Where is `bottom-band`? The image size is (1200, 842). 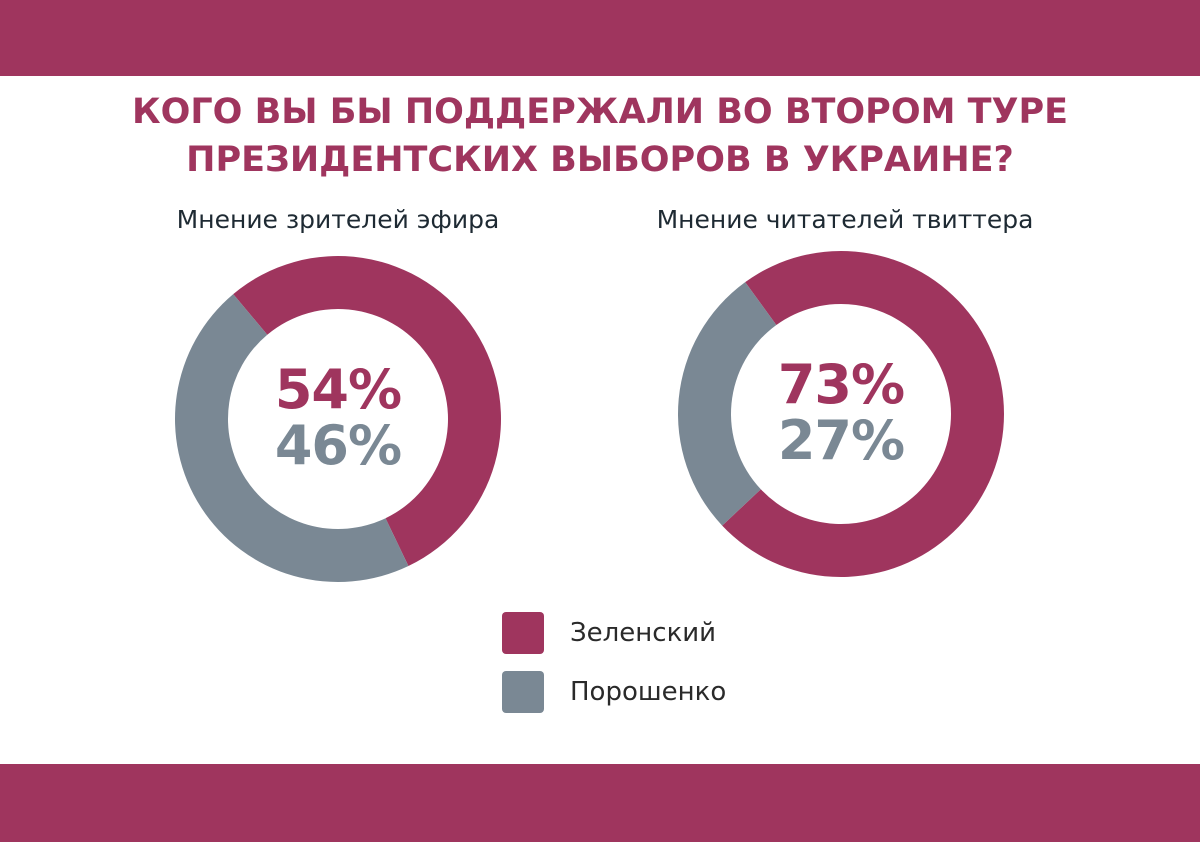
bottom-band is located at coordinates (600, 803).